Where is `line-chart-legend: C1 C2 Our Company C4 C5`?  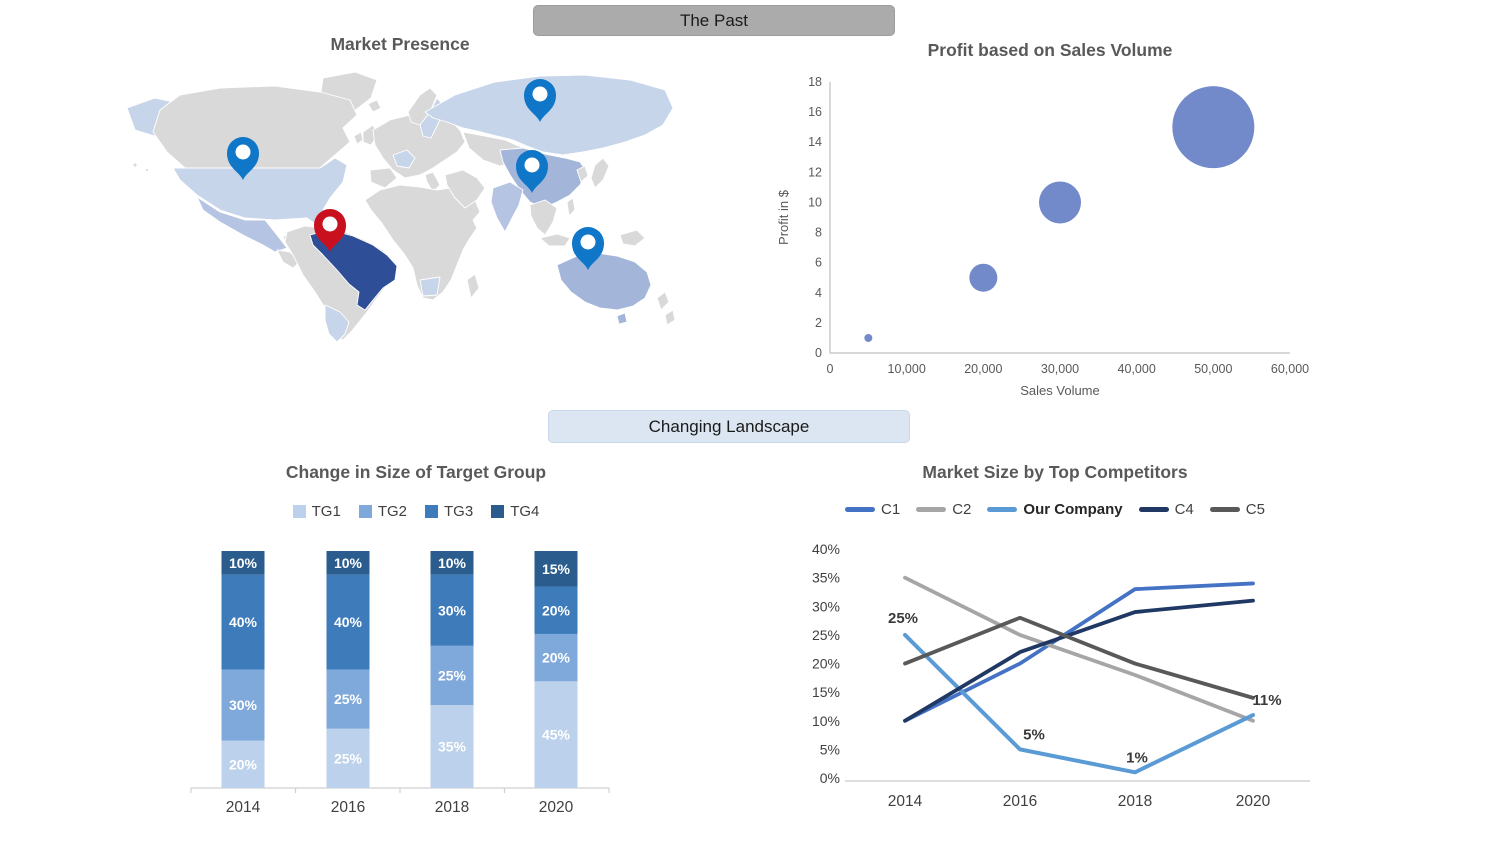
line-chart-legend: C1 C2 Our Company C4 C5 is located at coordinates (1055, 509).